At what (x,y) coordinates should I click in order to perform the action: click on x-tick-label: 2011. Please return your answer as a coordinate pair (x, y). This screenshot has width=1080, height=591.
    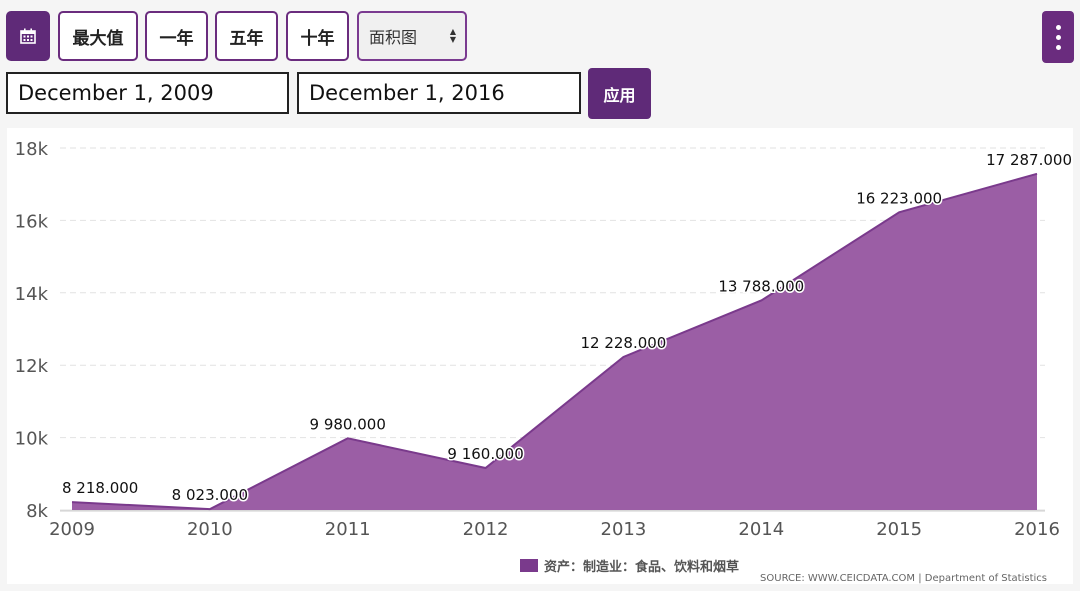
    Looking at the image, I should click on (348, 529).